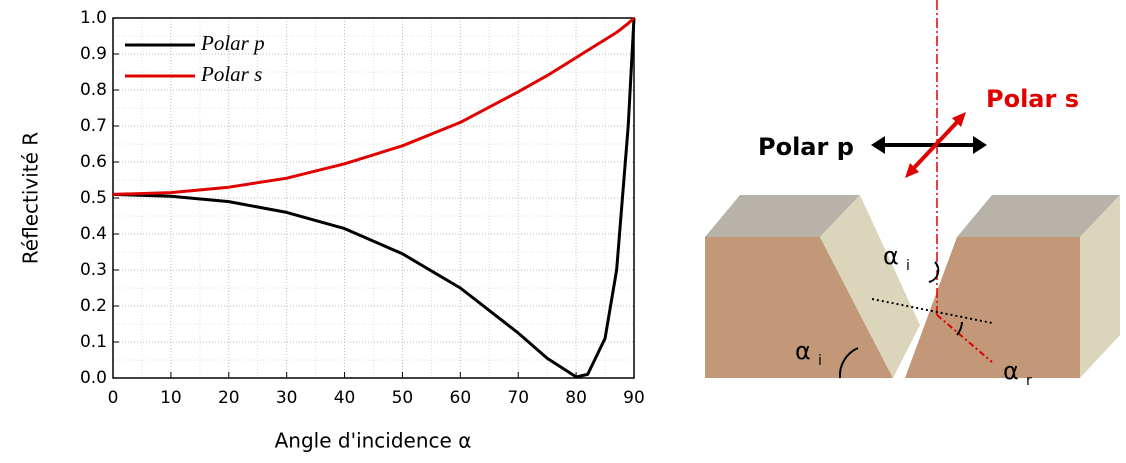 The height and width of the screenshot is (463, 1126). What do you see at coordinates (93, 234) in the screenshot?
I see `y-tick-label: 0.4` at bounding box center [93, 234].